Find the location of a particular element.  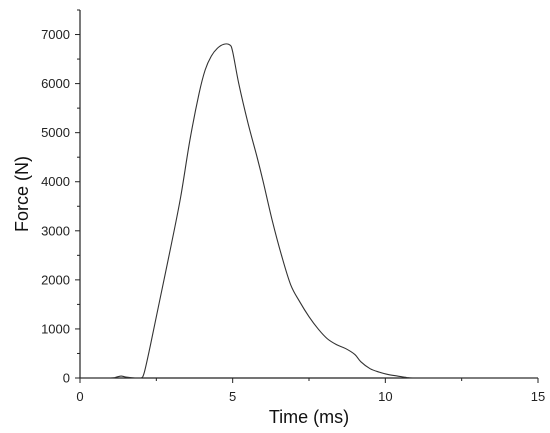

y-tick-label: 1000 is located at coordinates (55, 328).